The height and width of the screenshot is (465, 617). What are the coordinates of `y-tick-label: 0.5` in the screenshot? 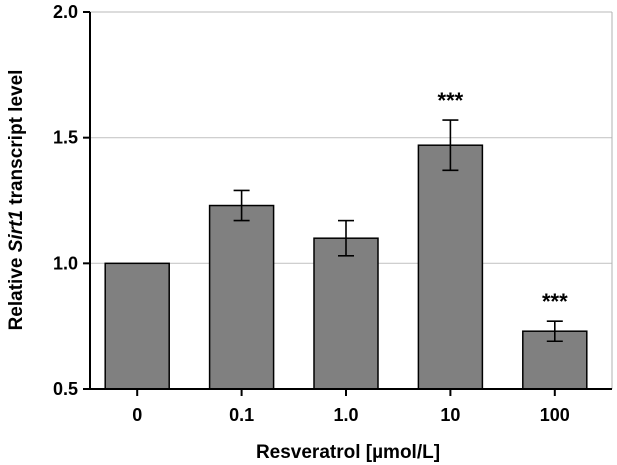 It's located at (65, 389).